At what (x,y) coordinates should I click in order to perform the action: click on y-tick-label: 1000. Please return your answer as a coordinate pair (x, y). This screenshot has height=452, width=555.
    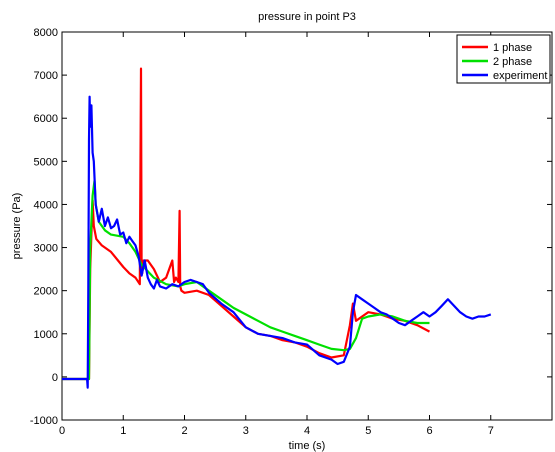
    Looking at the image, I should click on (46, 335).